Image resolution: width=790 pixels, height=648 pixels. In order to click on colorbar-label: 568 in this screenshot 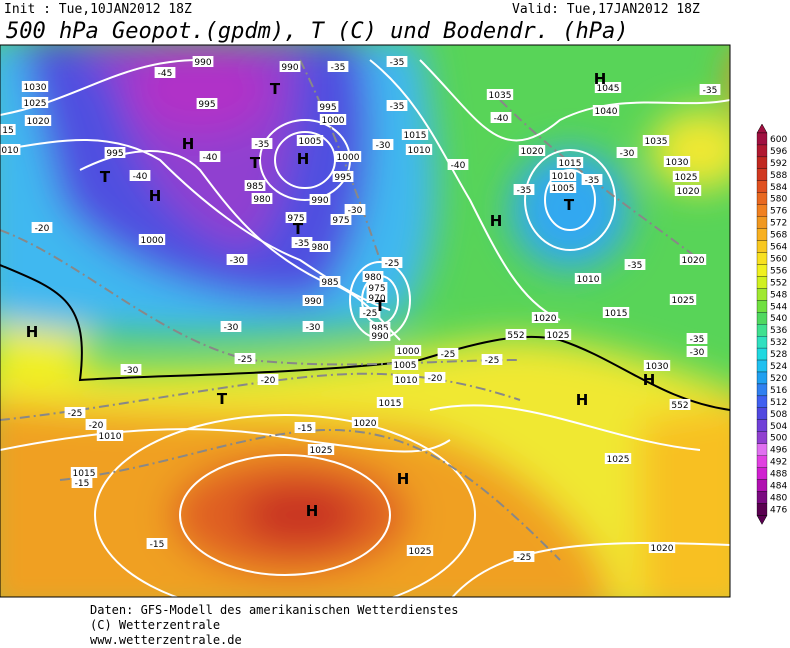, I will do `click(778, 236)`.